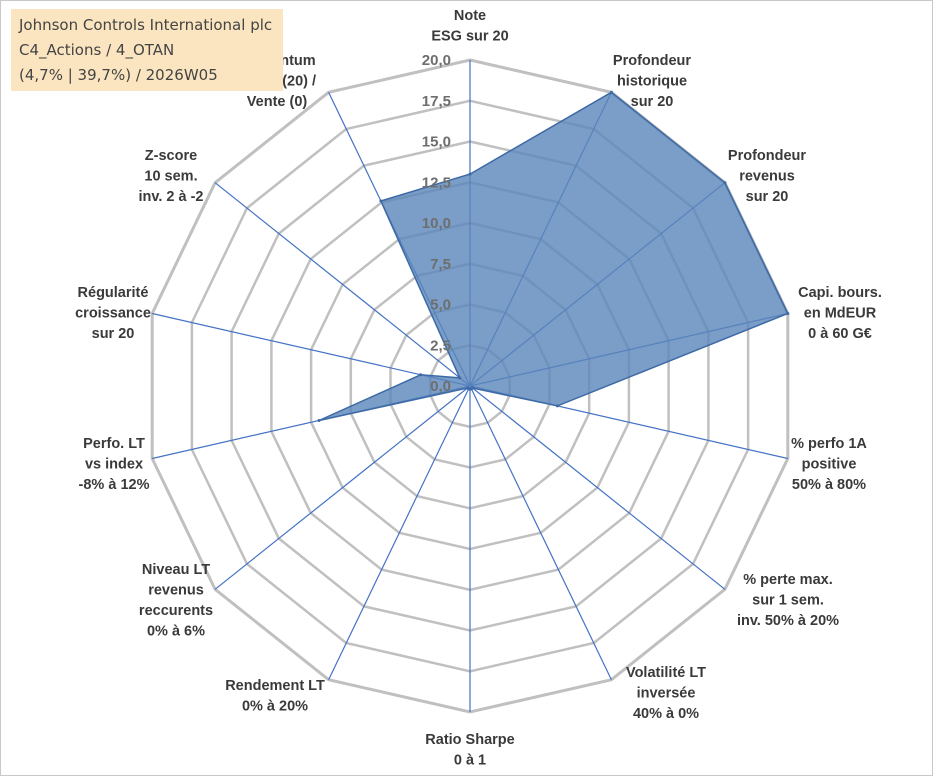 The width and height of the screenshot is (933, 777). I want to click on axis-label-line: positive, so click(829, 465).